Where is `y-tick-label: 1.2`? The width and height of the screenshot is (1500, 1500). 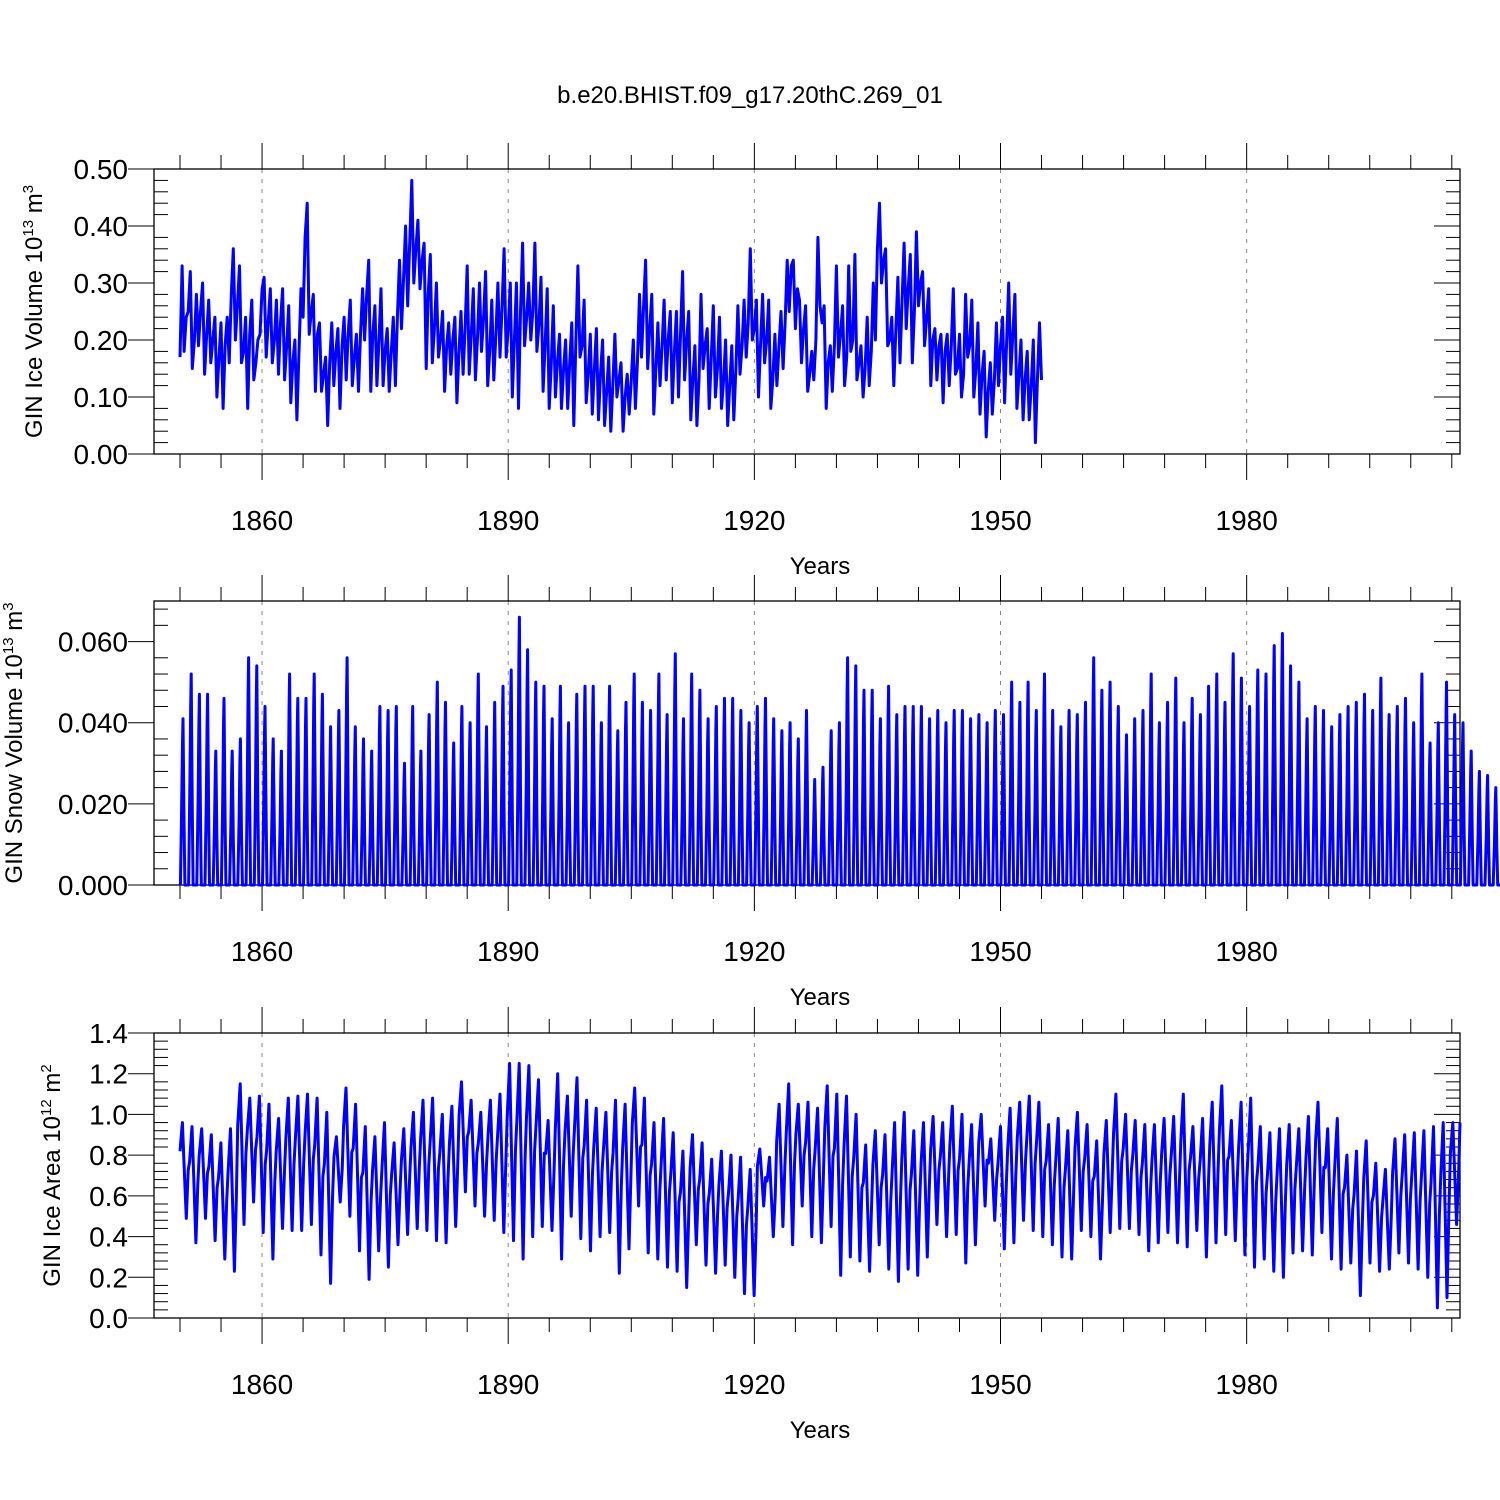
y-tick-label: 1.2 is located at coordinates (108, 1074).